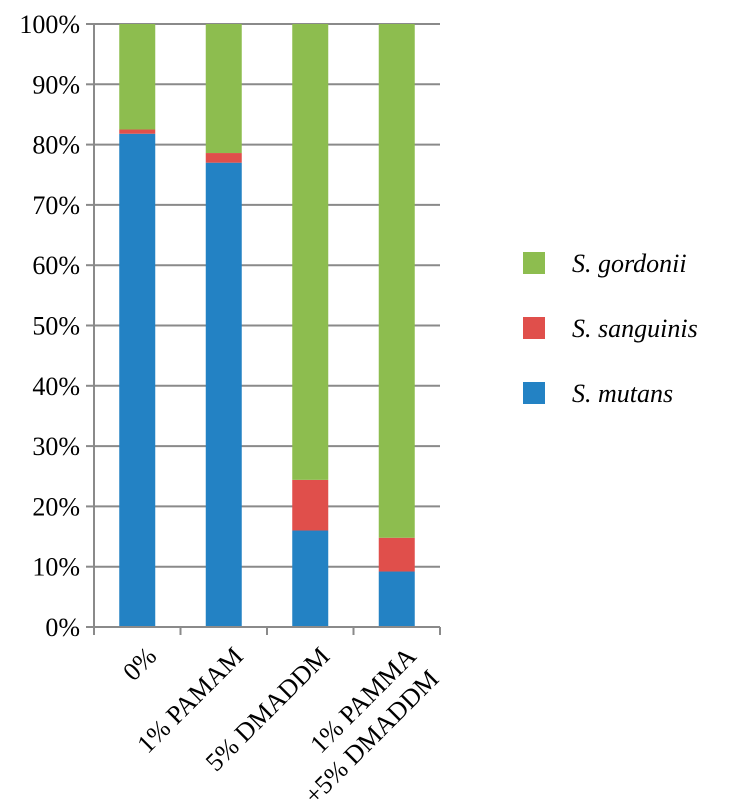  What do you see at coordinates (629, 263) in the screenshot?
I see `legend-label: S. gordonii` at bounding box center [629, 263].